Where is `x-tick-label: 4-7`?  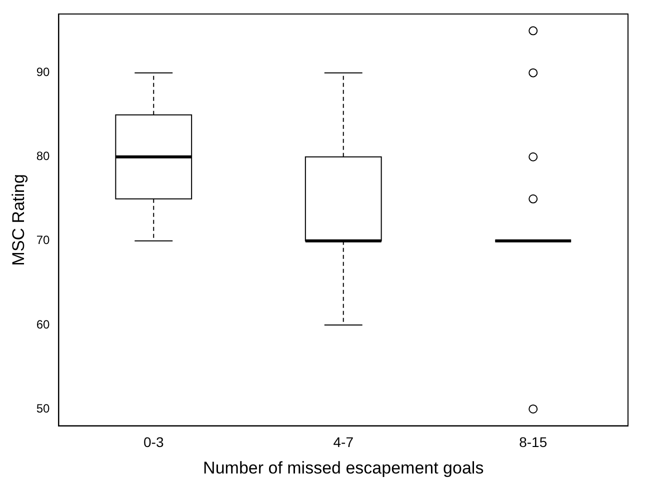 x-tick-label: 4-7 is located at coordinates (343, 442).